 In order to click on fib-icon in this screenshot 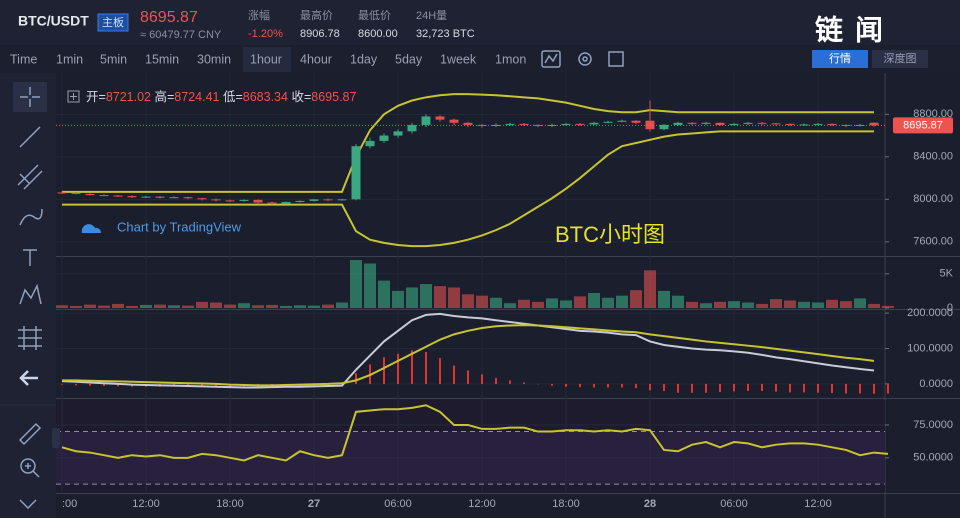, I will do `click(30, 177)`.